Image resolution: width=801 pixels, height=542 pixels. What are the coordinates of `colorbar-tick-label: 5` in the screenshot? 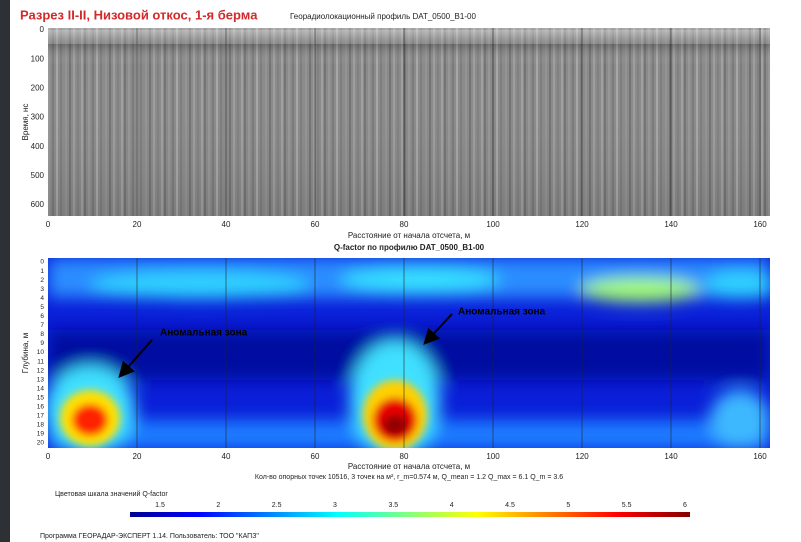 It's located at (568, 505).